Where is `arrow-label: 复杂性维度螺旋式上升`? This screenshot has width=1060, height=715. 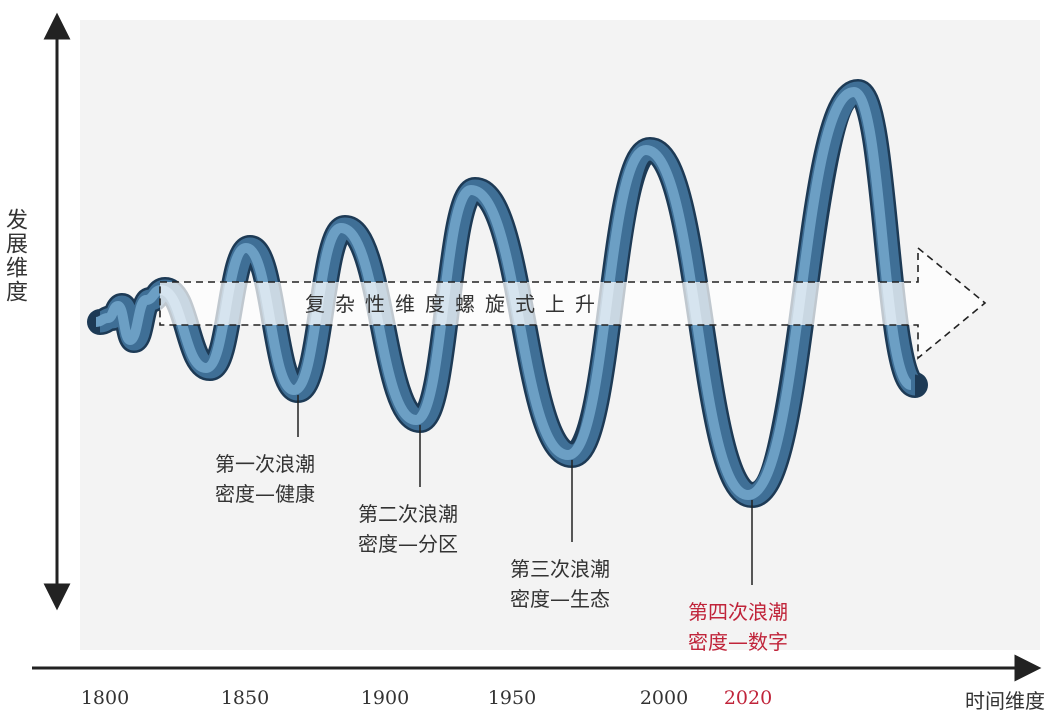 arrow-label: 复杂性维度螺旋式上升 is located at coordinates (455, 304).